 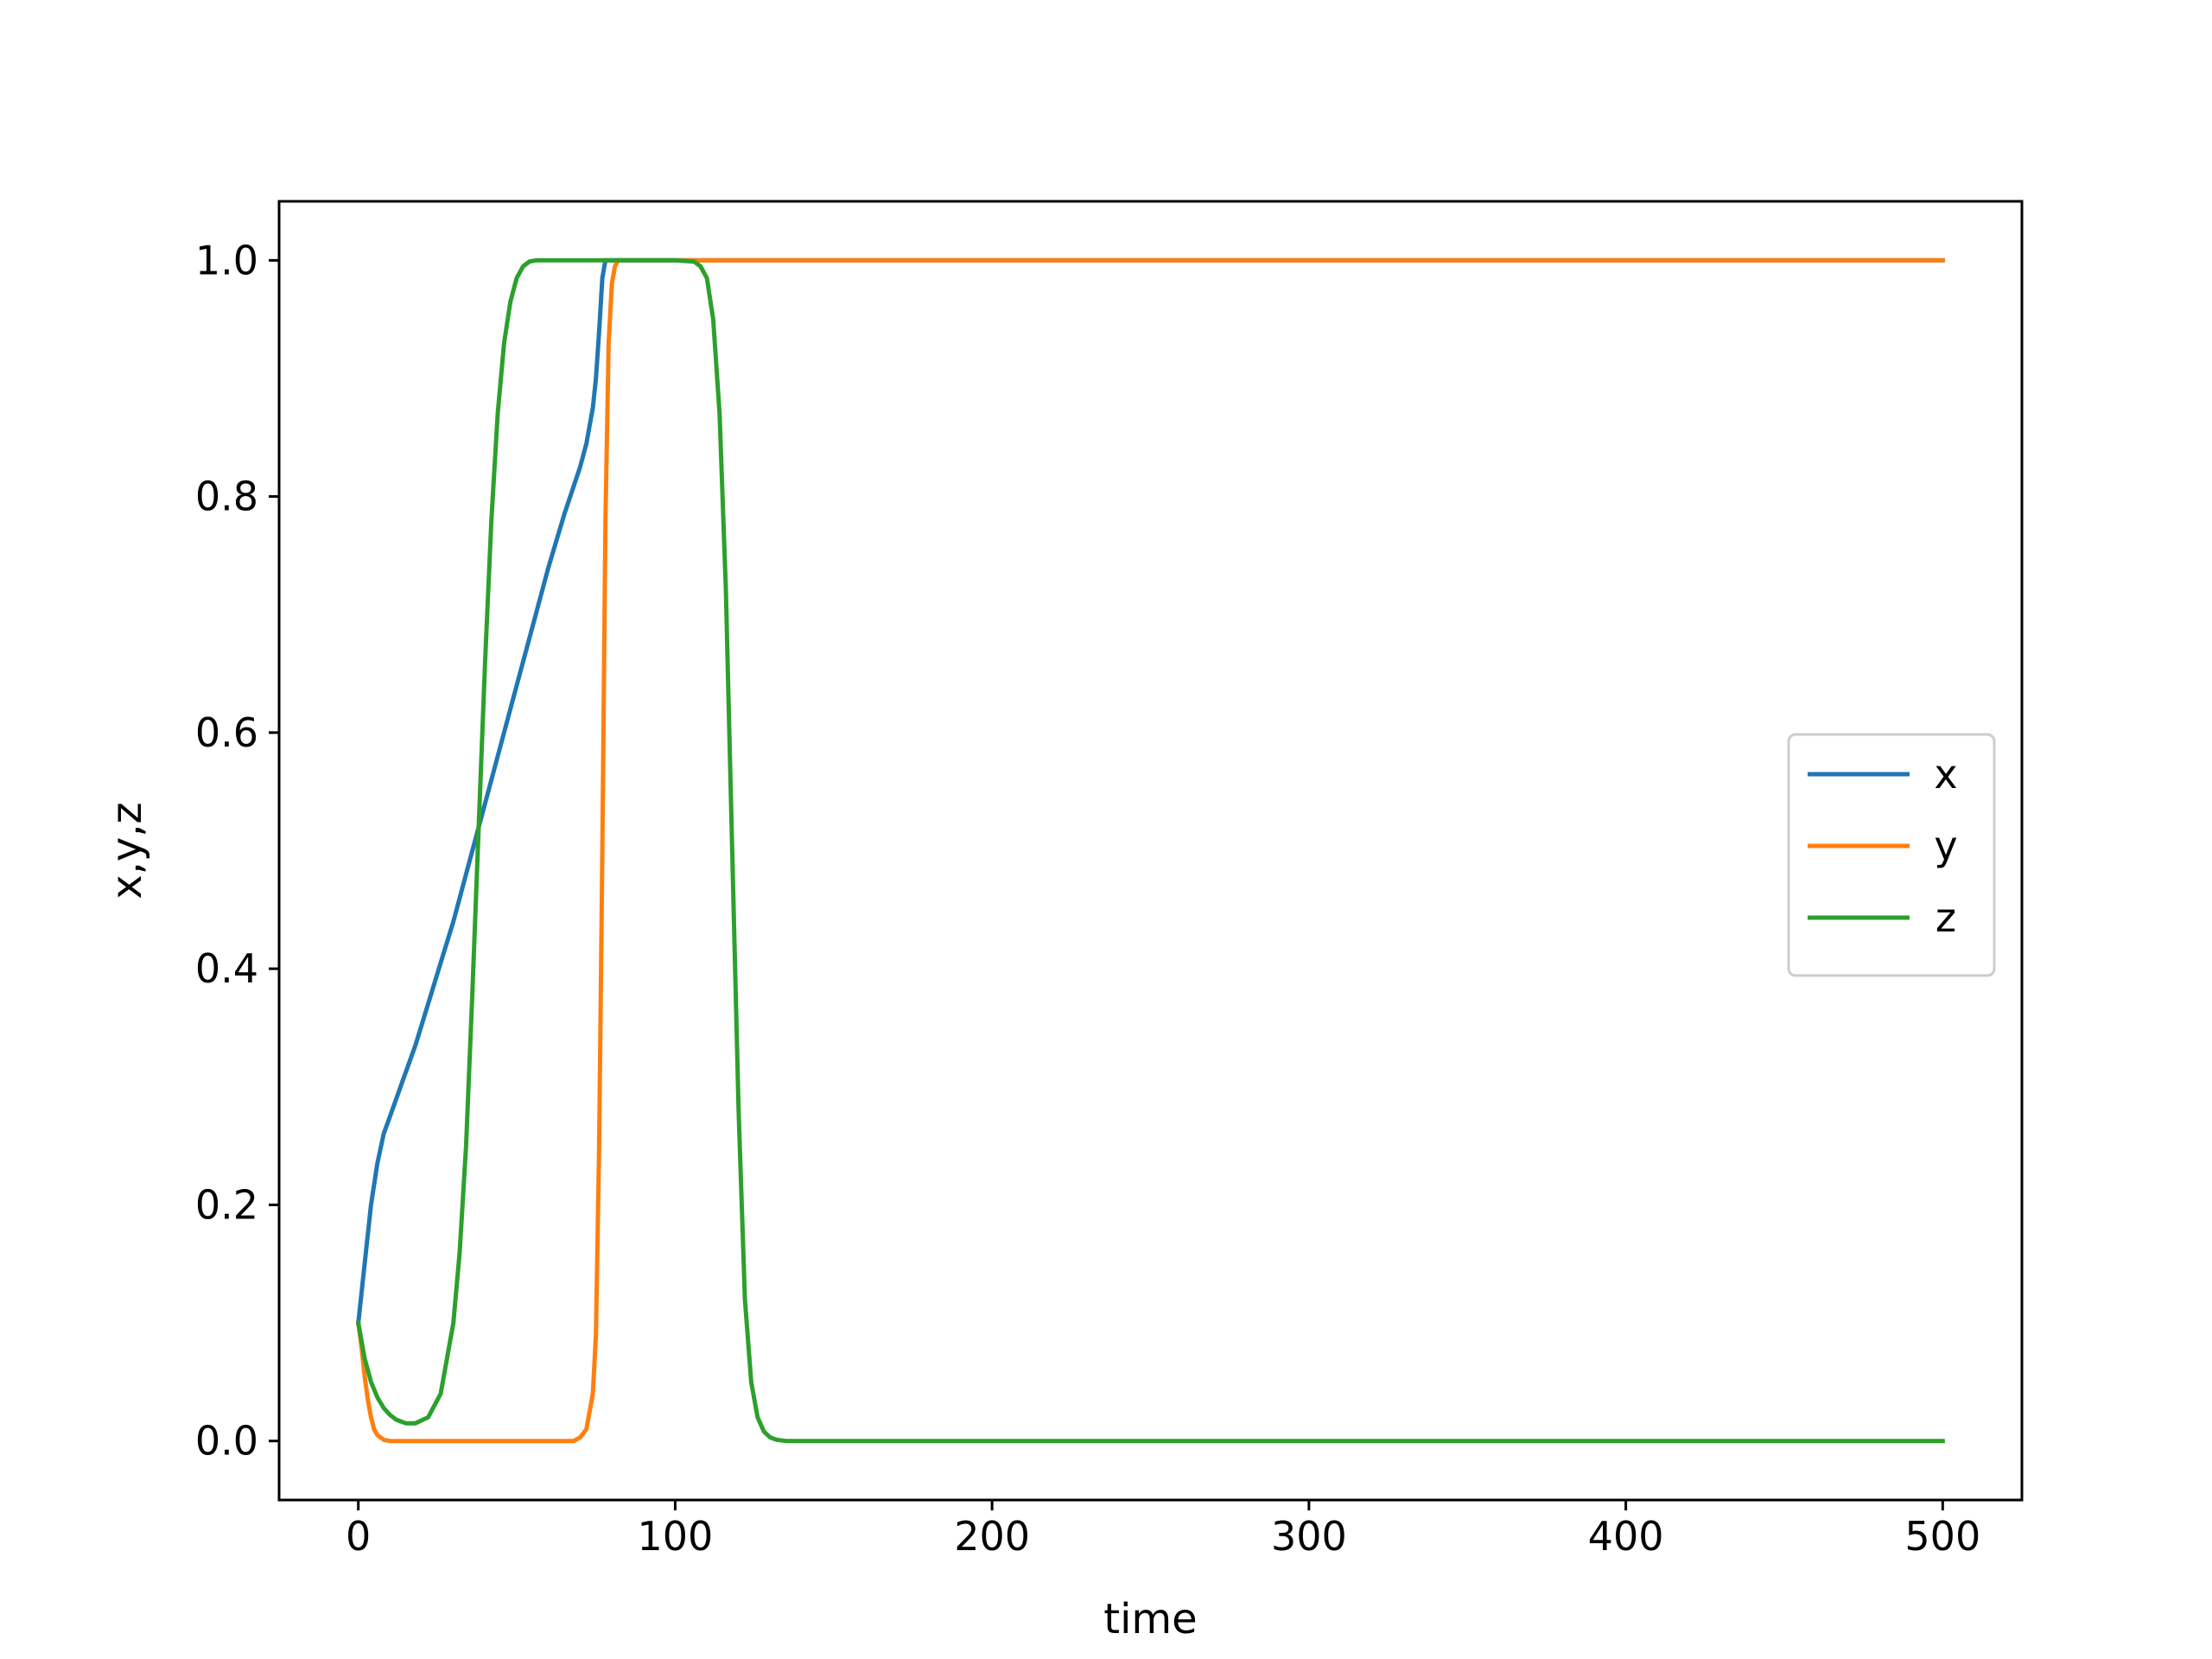 What do you see at coordinates (1945, 774) in the screenshot?
I see `legend-label-x: x` at bounding box center [1945, 774].